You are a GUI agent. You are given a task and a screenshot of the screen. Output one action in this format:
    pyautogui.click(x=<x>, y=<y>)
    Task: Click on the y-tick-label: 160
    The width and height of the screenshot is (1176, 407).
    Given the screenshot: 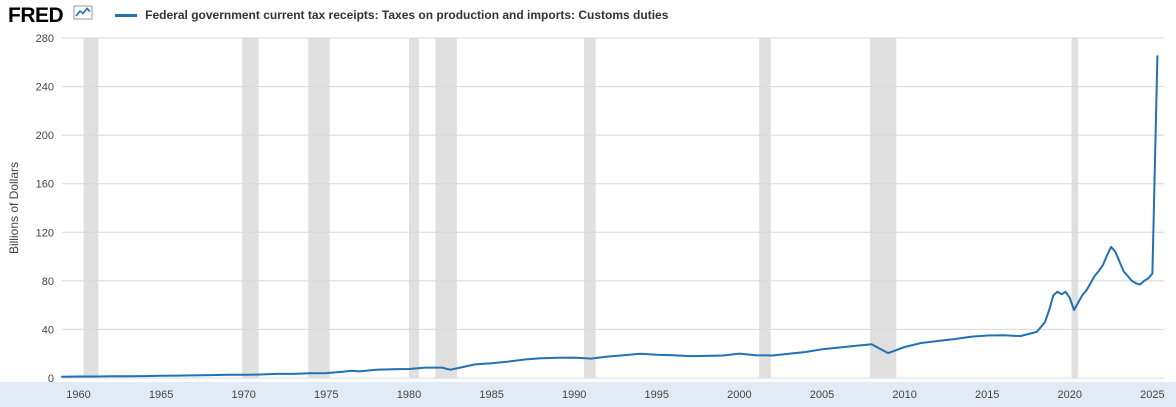 What is the action you would take?
    pyautogui.click(x=45, y=185)
    